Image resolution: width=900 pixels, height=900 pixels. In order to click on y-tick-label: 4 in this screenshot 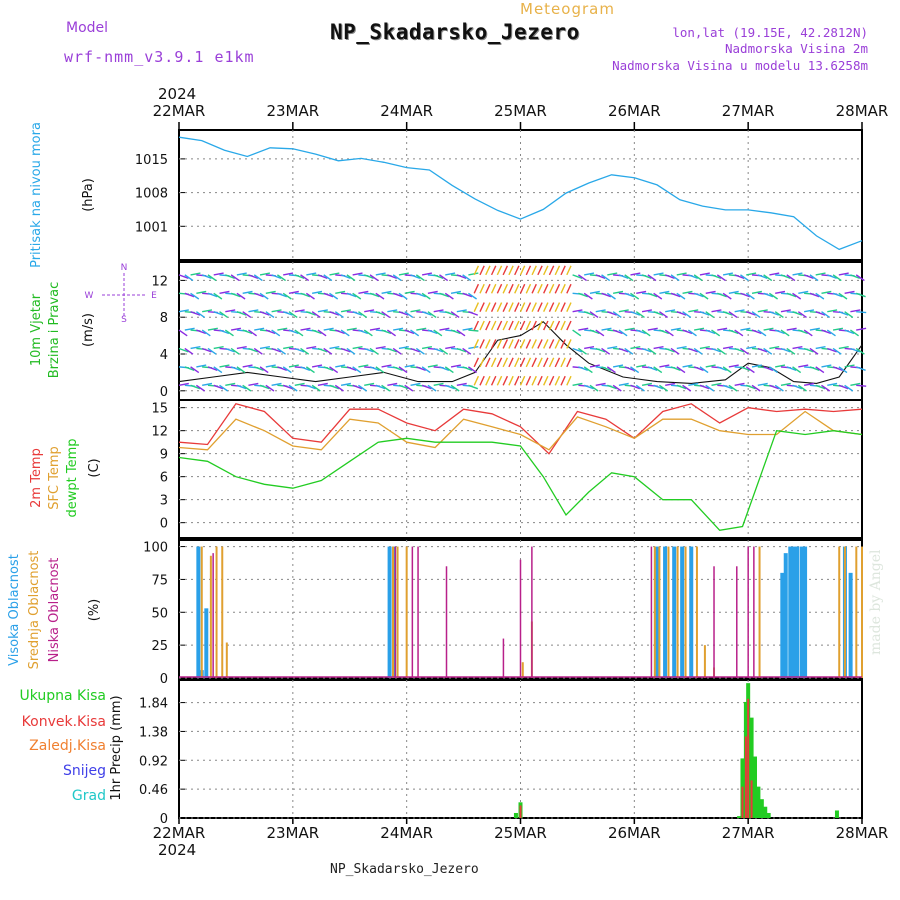, I will do `click(164, 355)`.